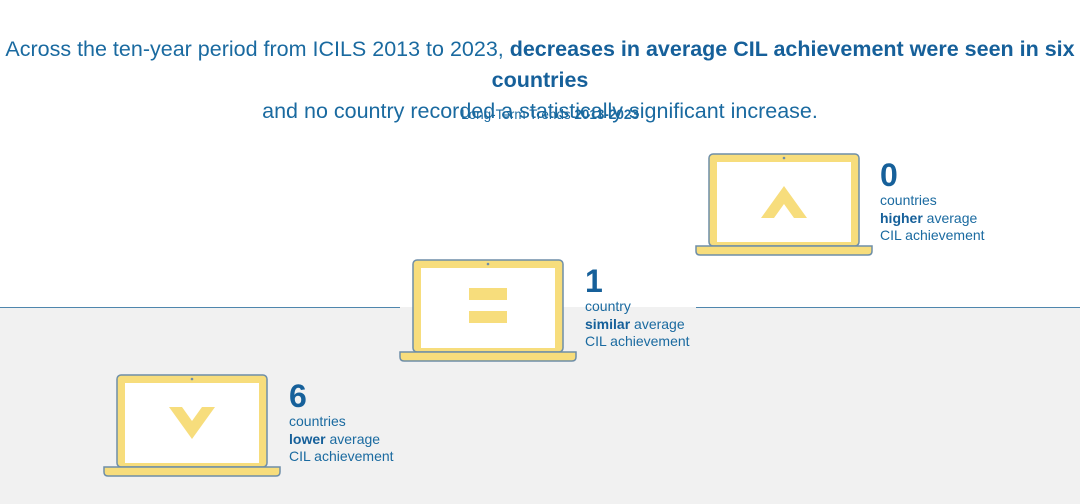 The image size is (1080, 504). Describe the element at coordinates (608, 323) in the screenshot. I see `stat-similar-bold: similar` at that location.